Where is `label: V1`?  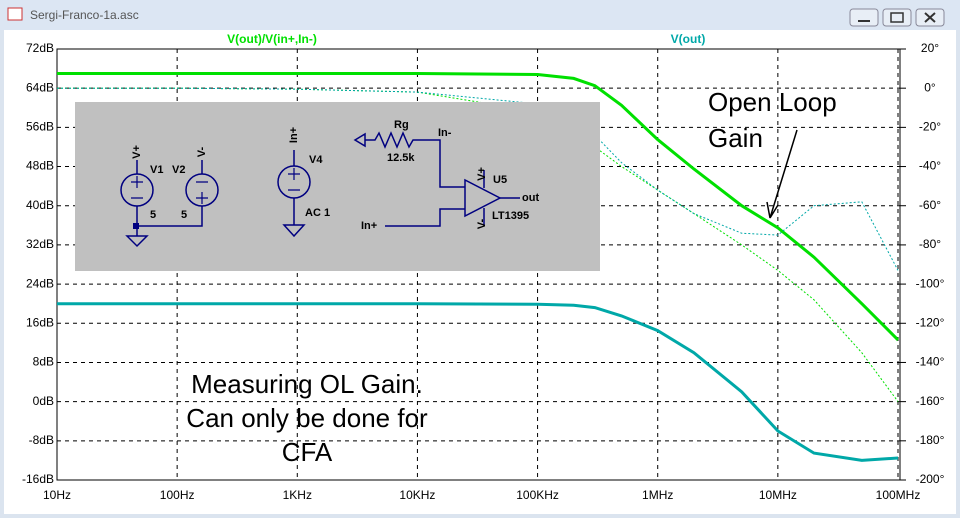 label: V1 is located at coordinates (156, 170).